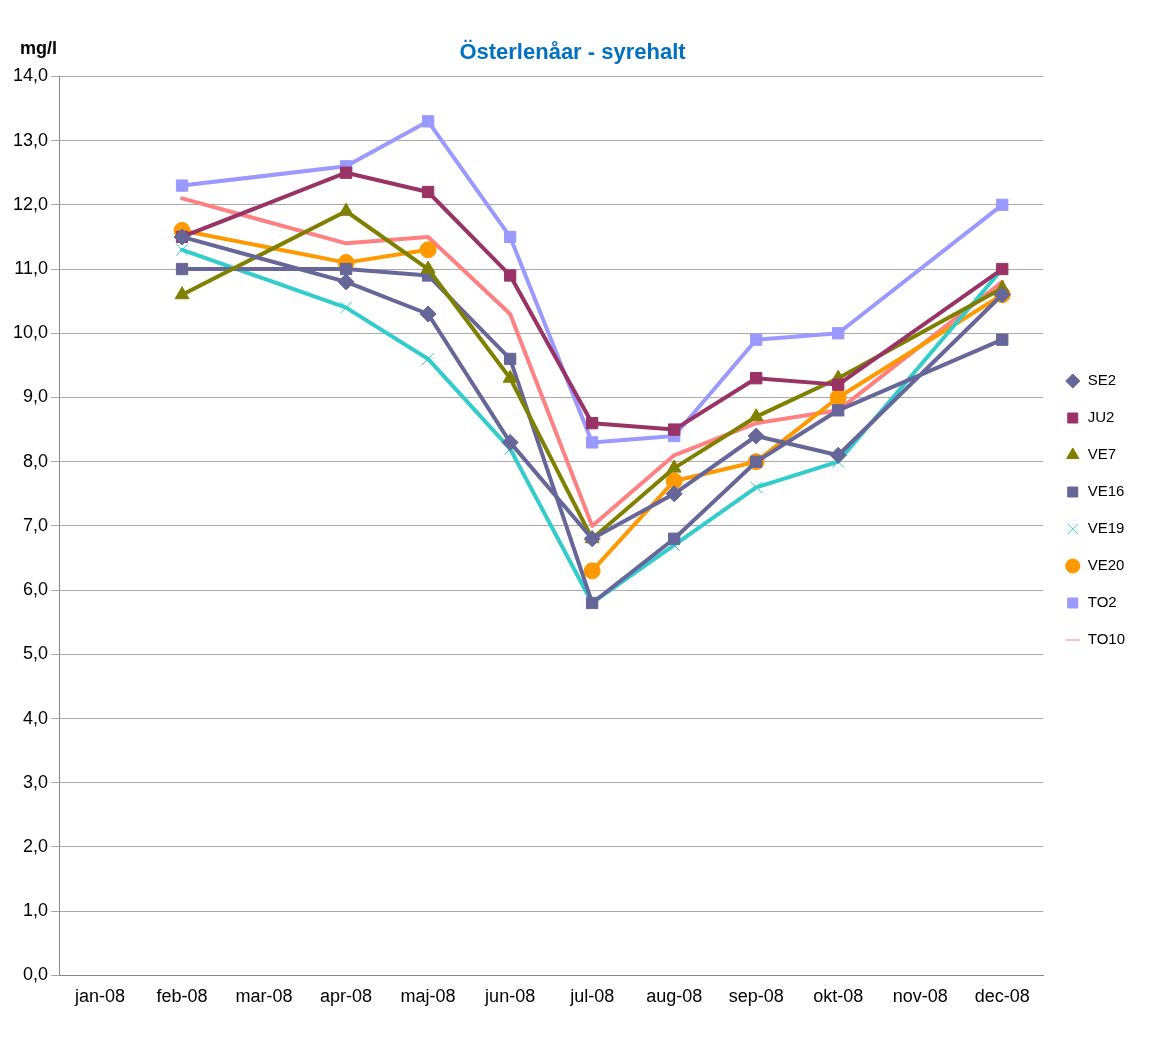 This screenshot has width=1155, height=1041. I want to click on legend-label: JU2, so click(1101, 417).